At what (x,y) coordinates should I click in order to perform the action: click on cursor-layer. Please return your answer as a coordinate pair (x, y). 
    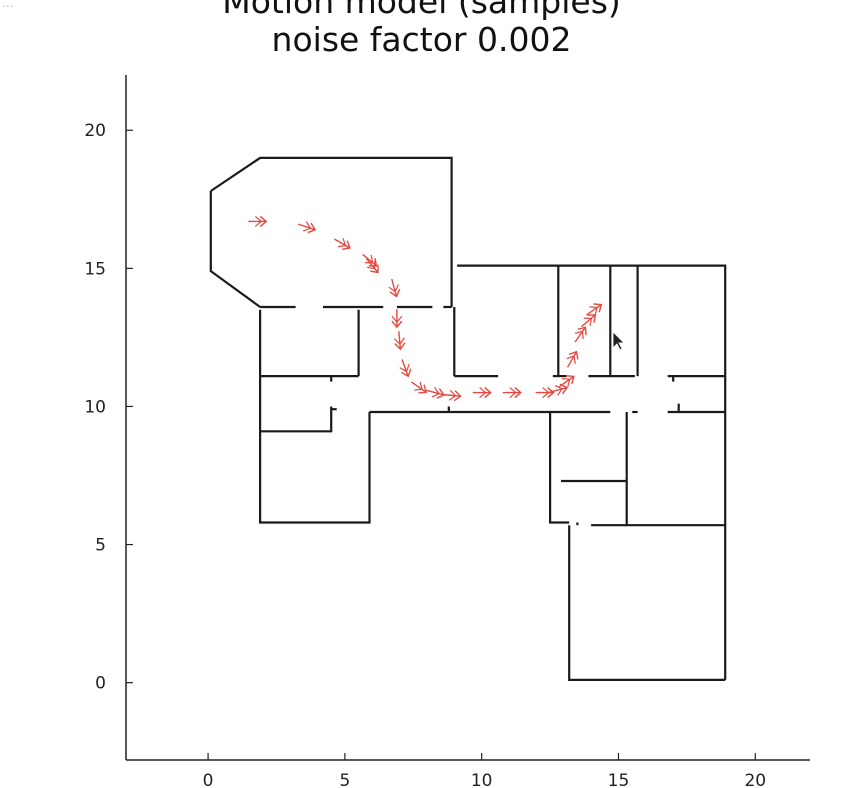
    Looking at the image, I should click on (618, 340).